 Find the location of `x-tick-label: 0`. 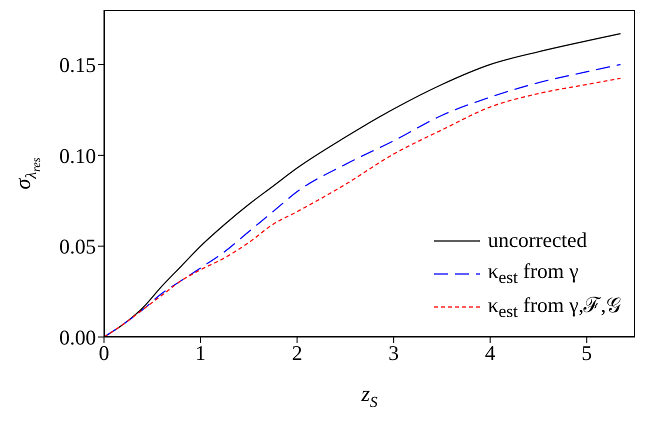

x-tick-label: 0 is located at coordinates (104, 352).